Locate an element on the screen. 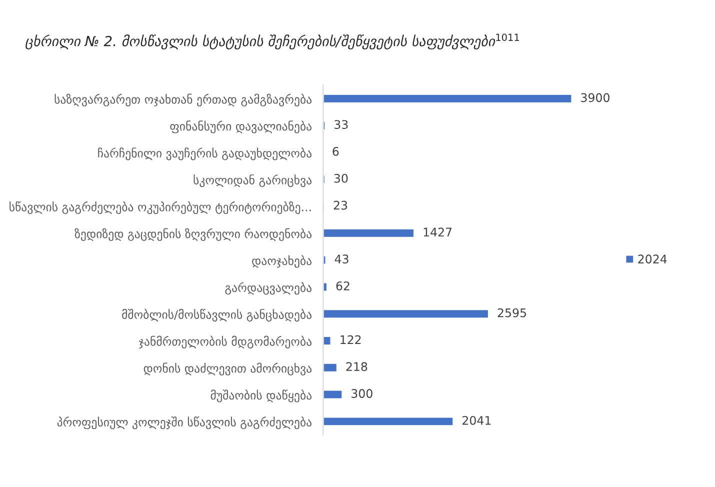  y-tick-label: პროფესიულ კოლეჯში სწავლის გაგრძელება is located at coordinates (184, 423).